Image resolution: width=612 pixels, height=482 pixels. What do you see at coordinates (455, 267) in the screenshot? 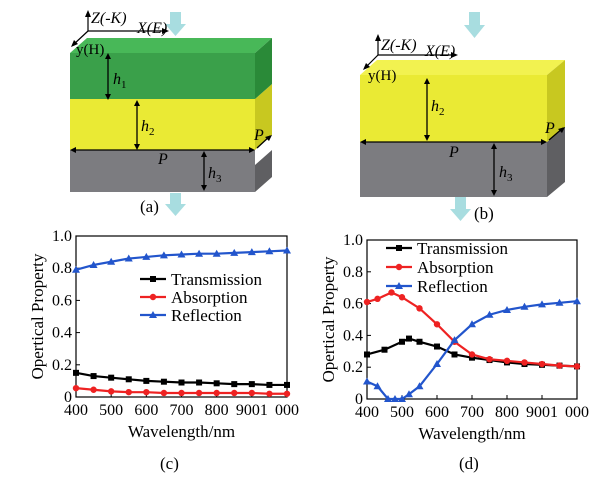
I see `legend-label: Absorption` at bounding box center [455, 267].